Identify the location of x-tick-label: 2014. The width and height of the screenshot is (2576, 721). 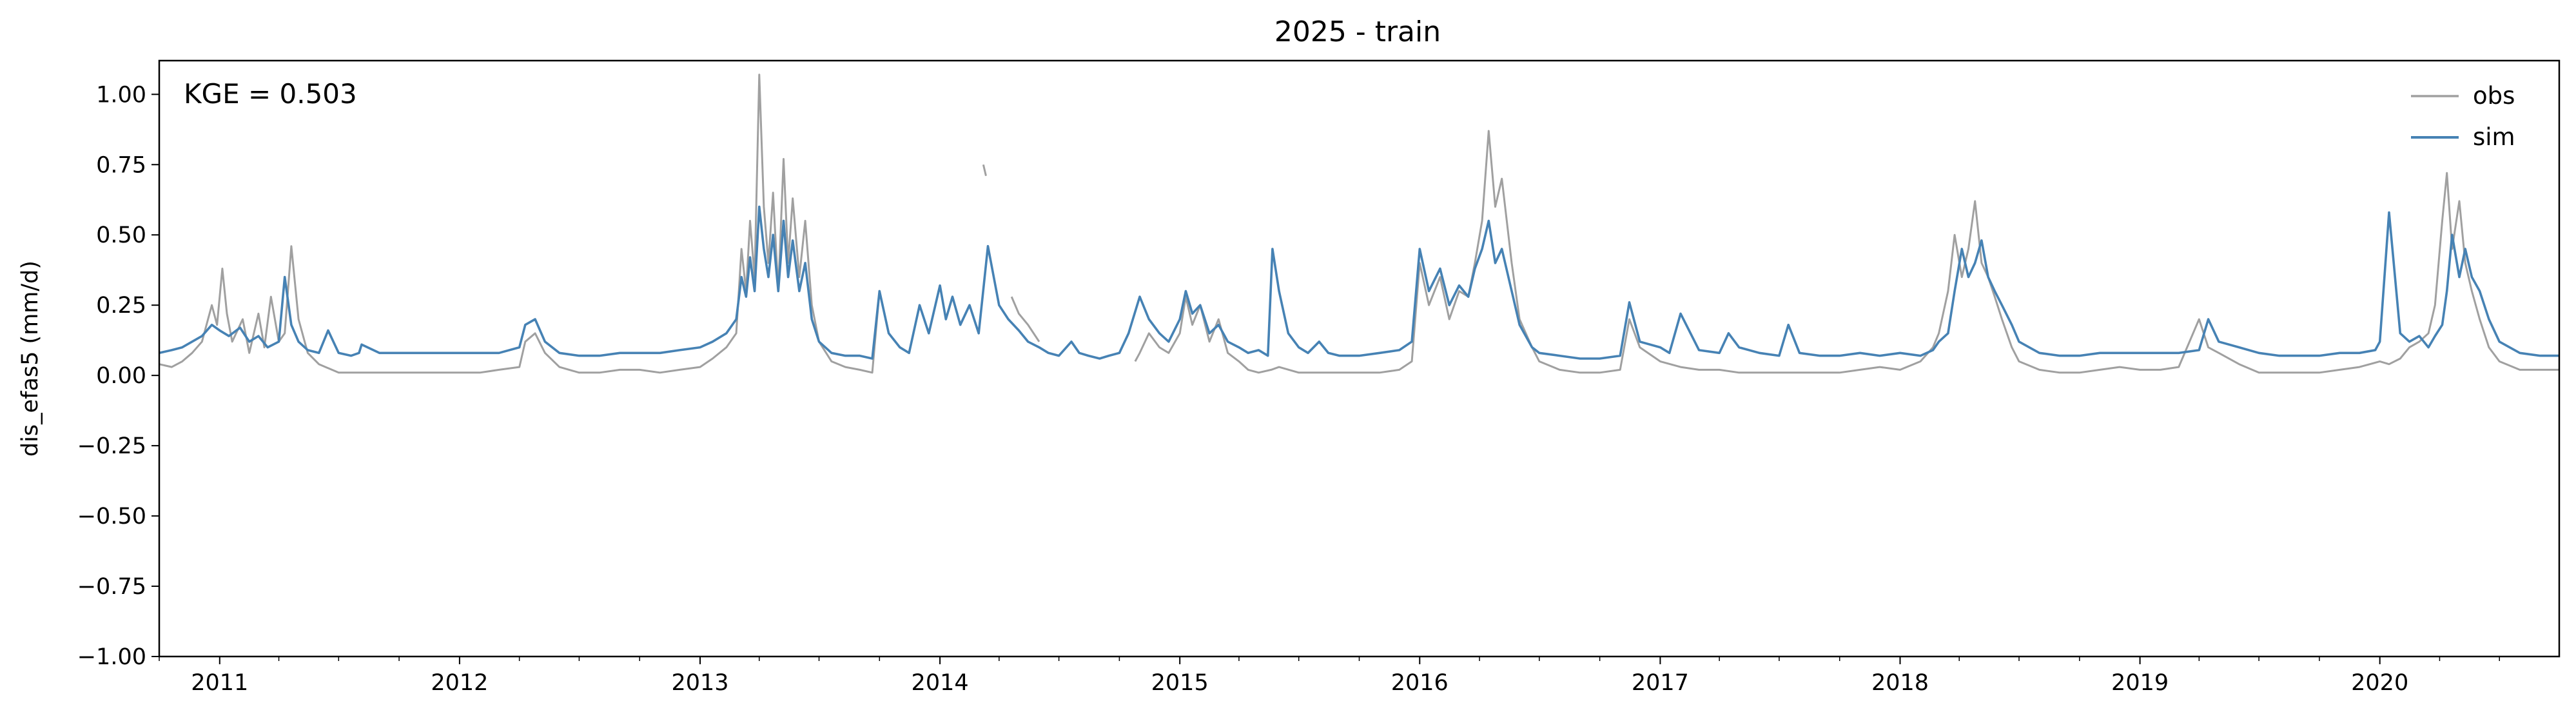
(940, 683).